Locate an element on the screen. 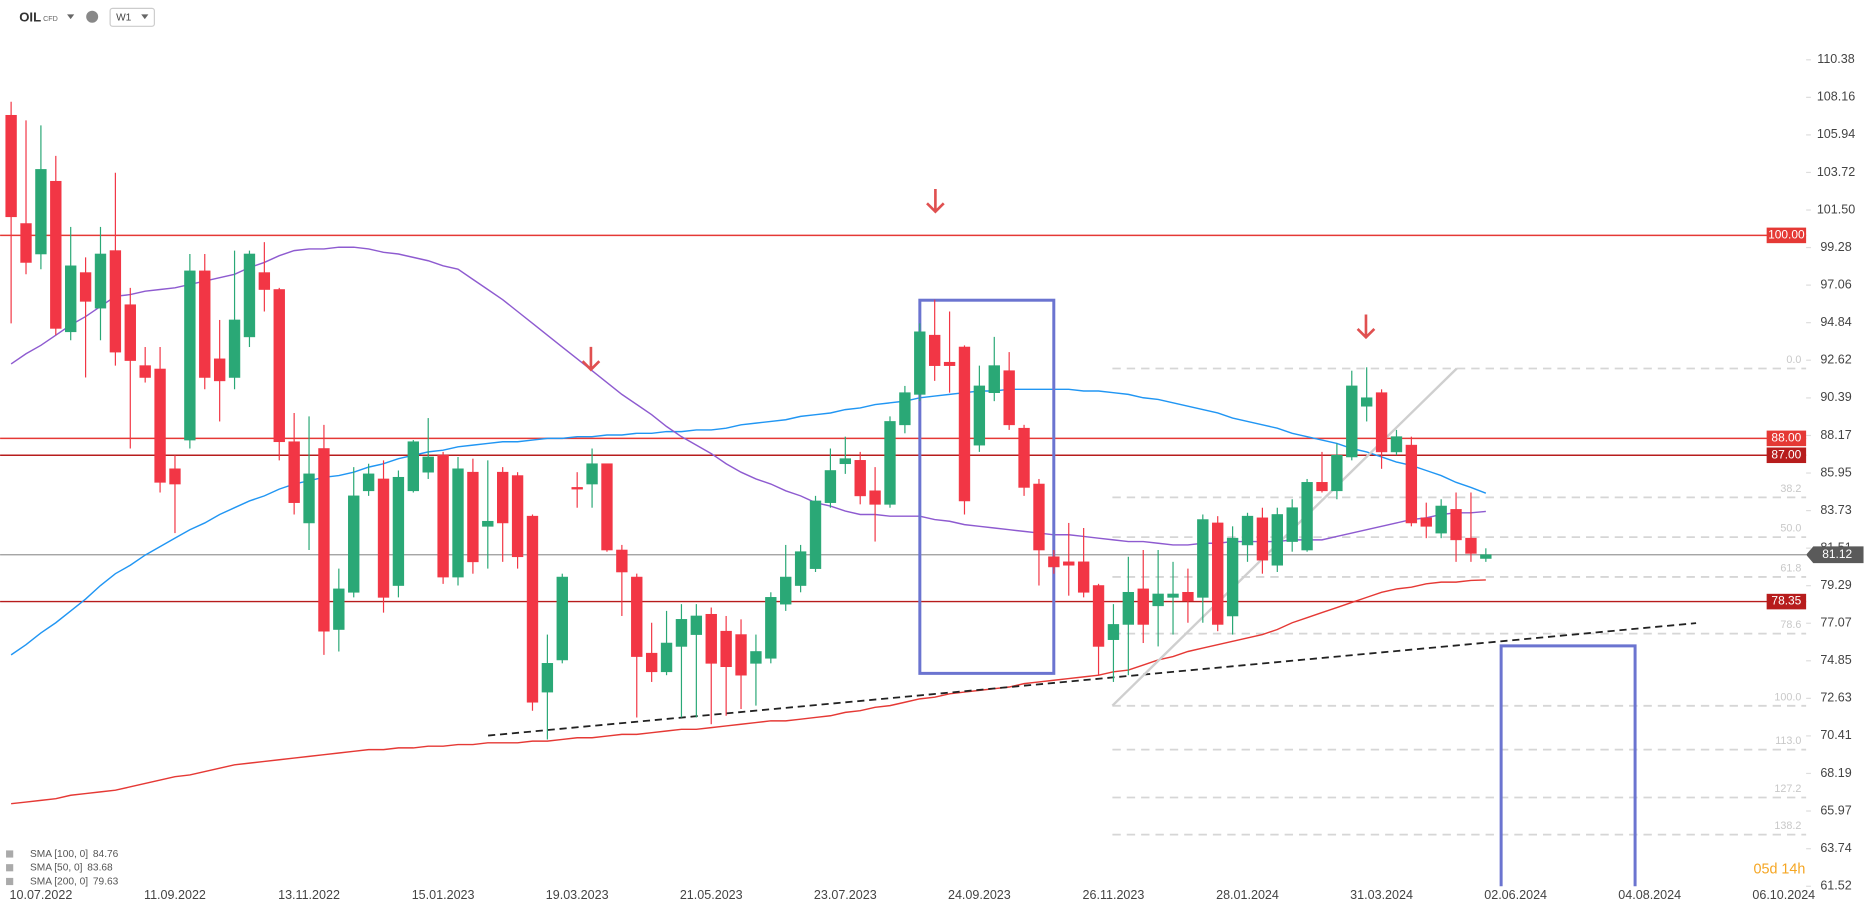 The image size is (1866, 909). y-tick-label: 99.28 is located at coordinates (1835, 247).